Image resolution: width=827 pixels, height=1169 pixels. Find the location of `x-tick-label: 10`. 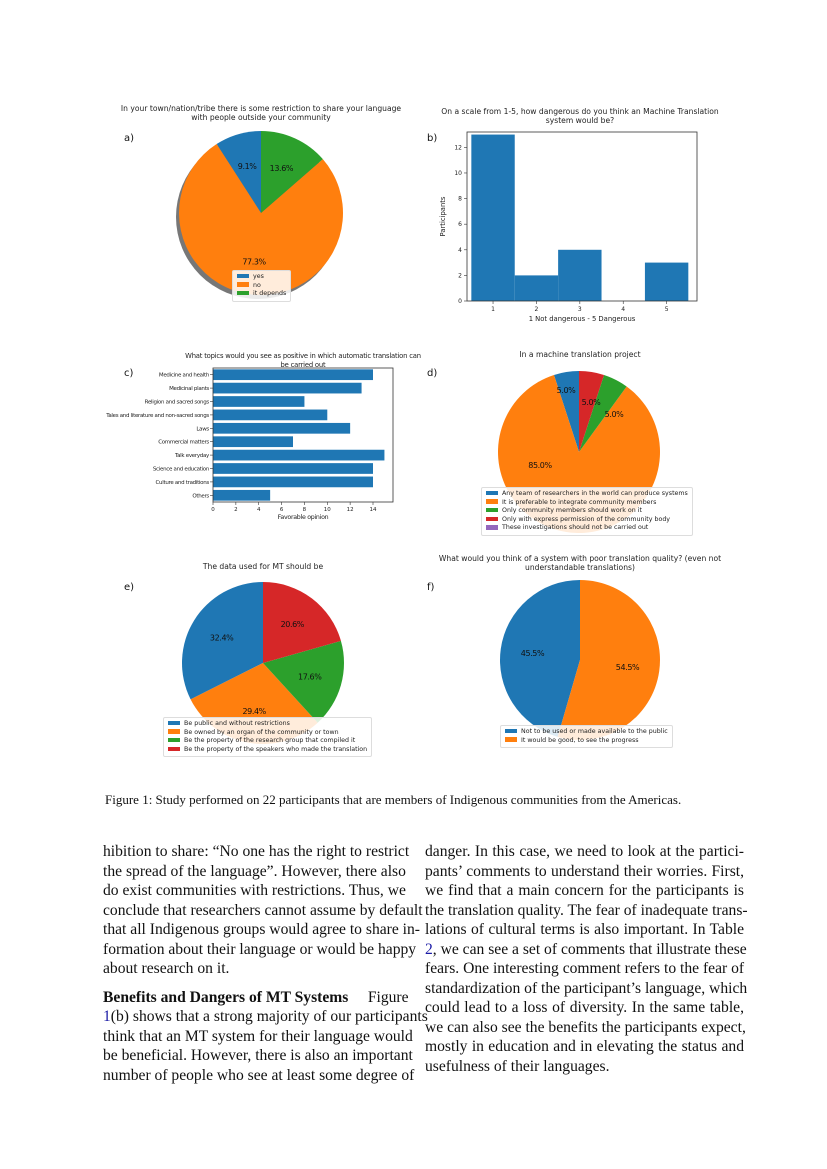

x-tick-label: 10 is located at coordinates (327, 510).